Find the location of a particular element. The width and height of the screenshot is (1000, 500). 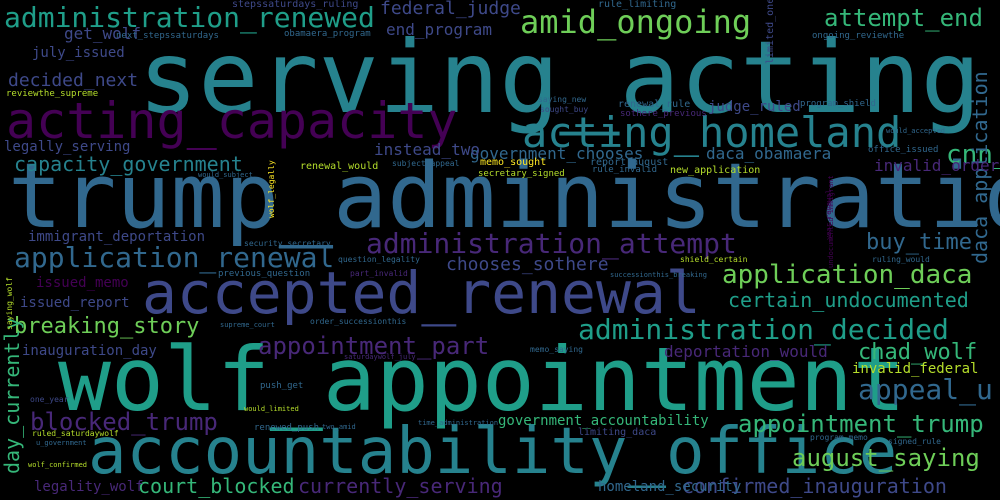

cloud-word: accountability_office is located at coordinates (493, 452).